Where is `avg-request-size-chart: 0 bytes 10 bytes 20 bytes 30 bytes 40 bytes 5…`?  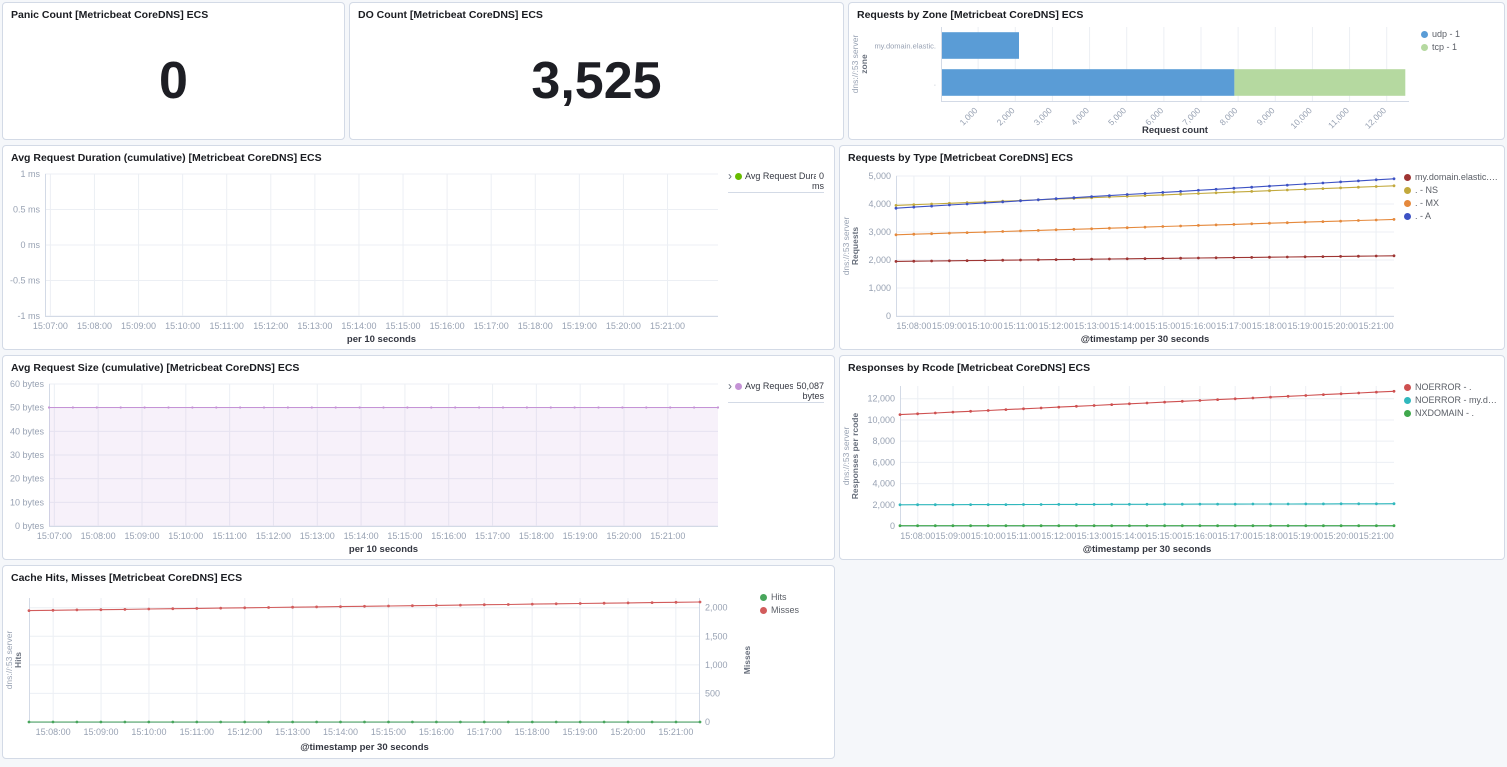 avg-request-size-chart: 0 bytes 10 bytes 20 bytes 30 bytes 40 bytes 5… is located at coordinates (365, 467).